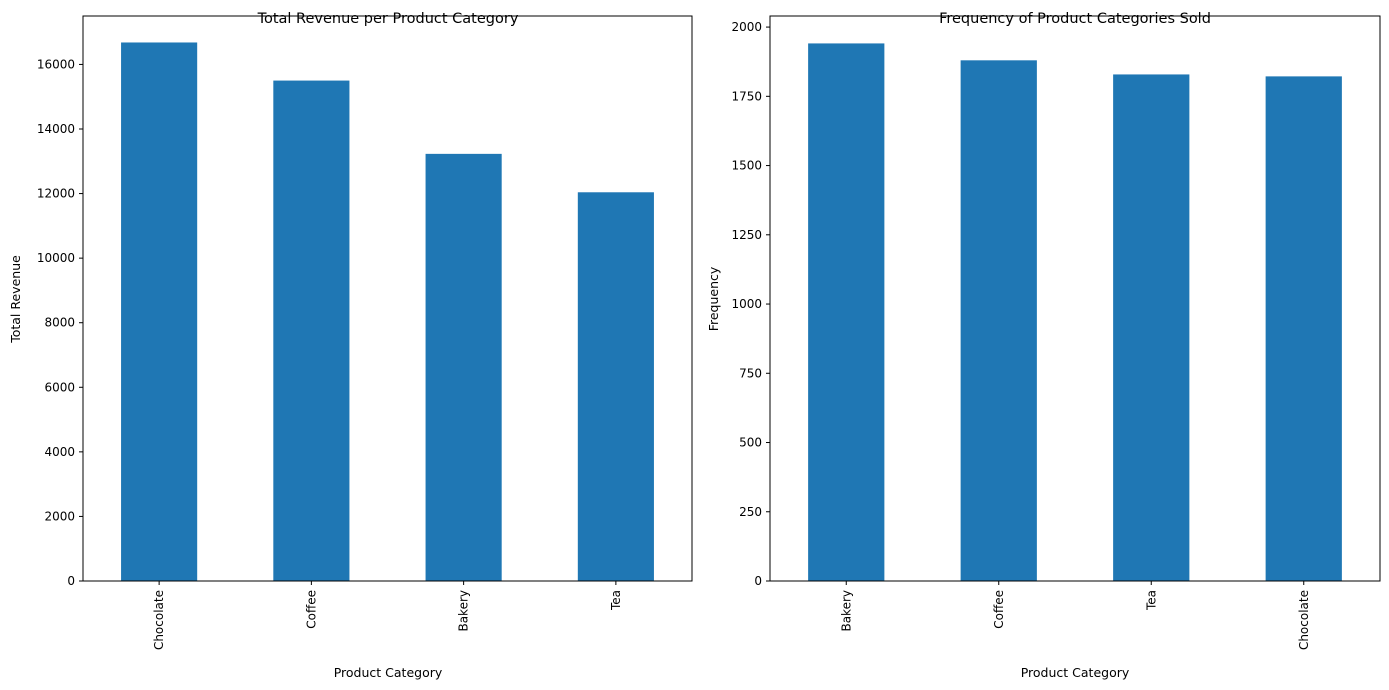 The height and width of the screenshot is (690, 1389). Describe the element at coordinates (59, 452) in the screenshot. I see `y-tick-label: 4000` at that location.